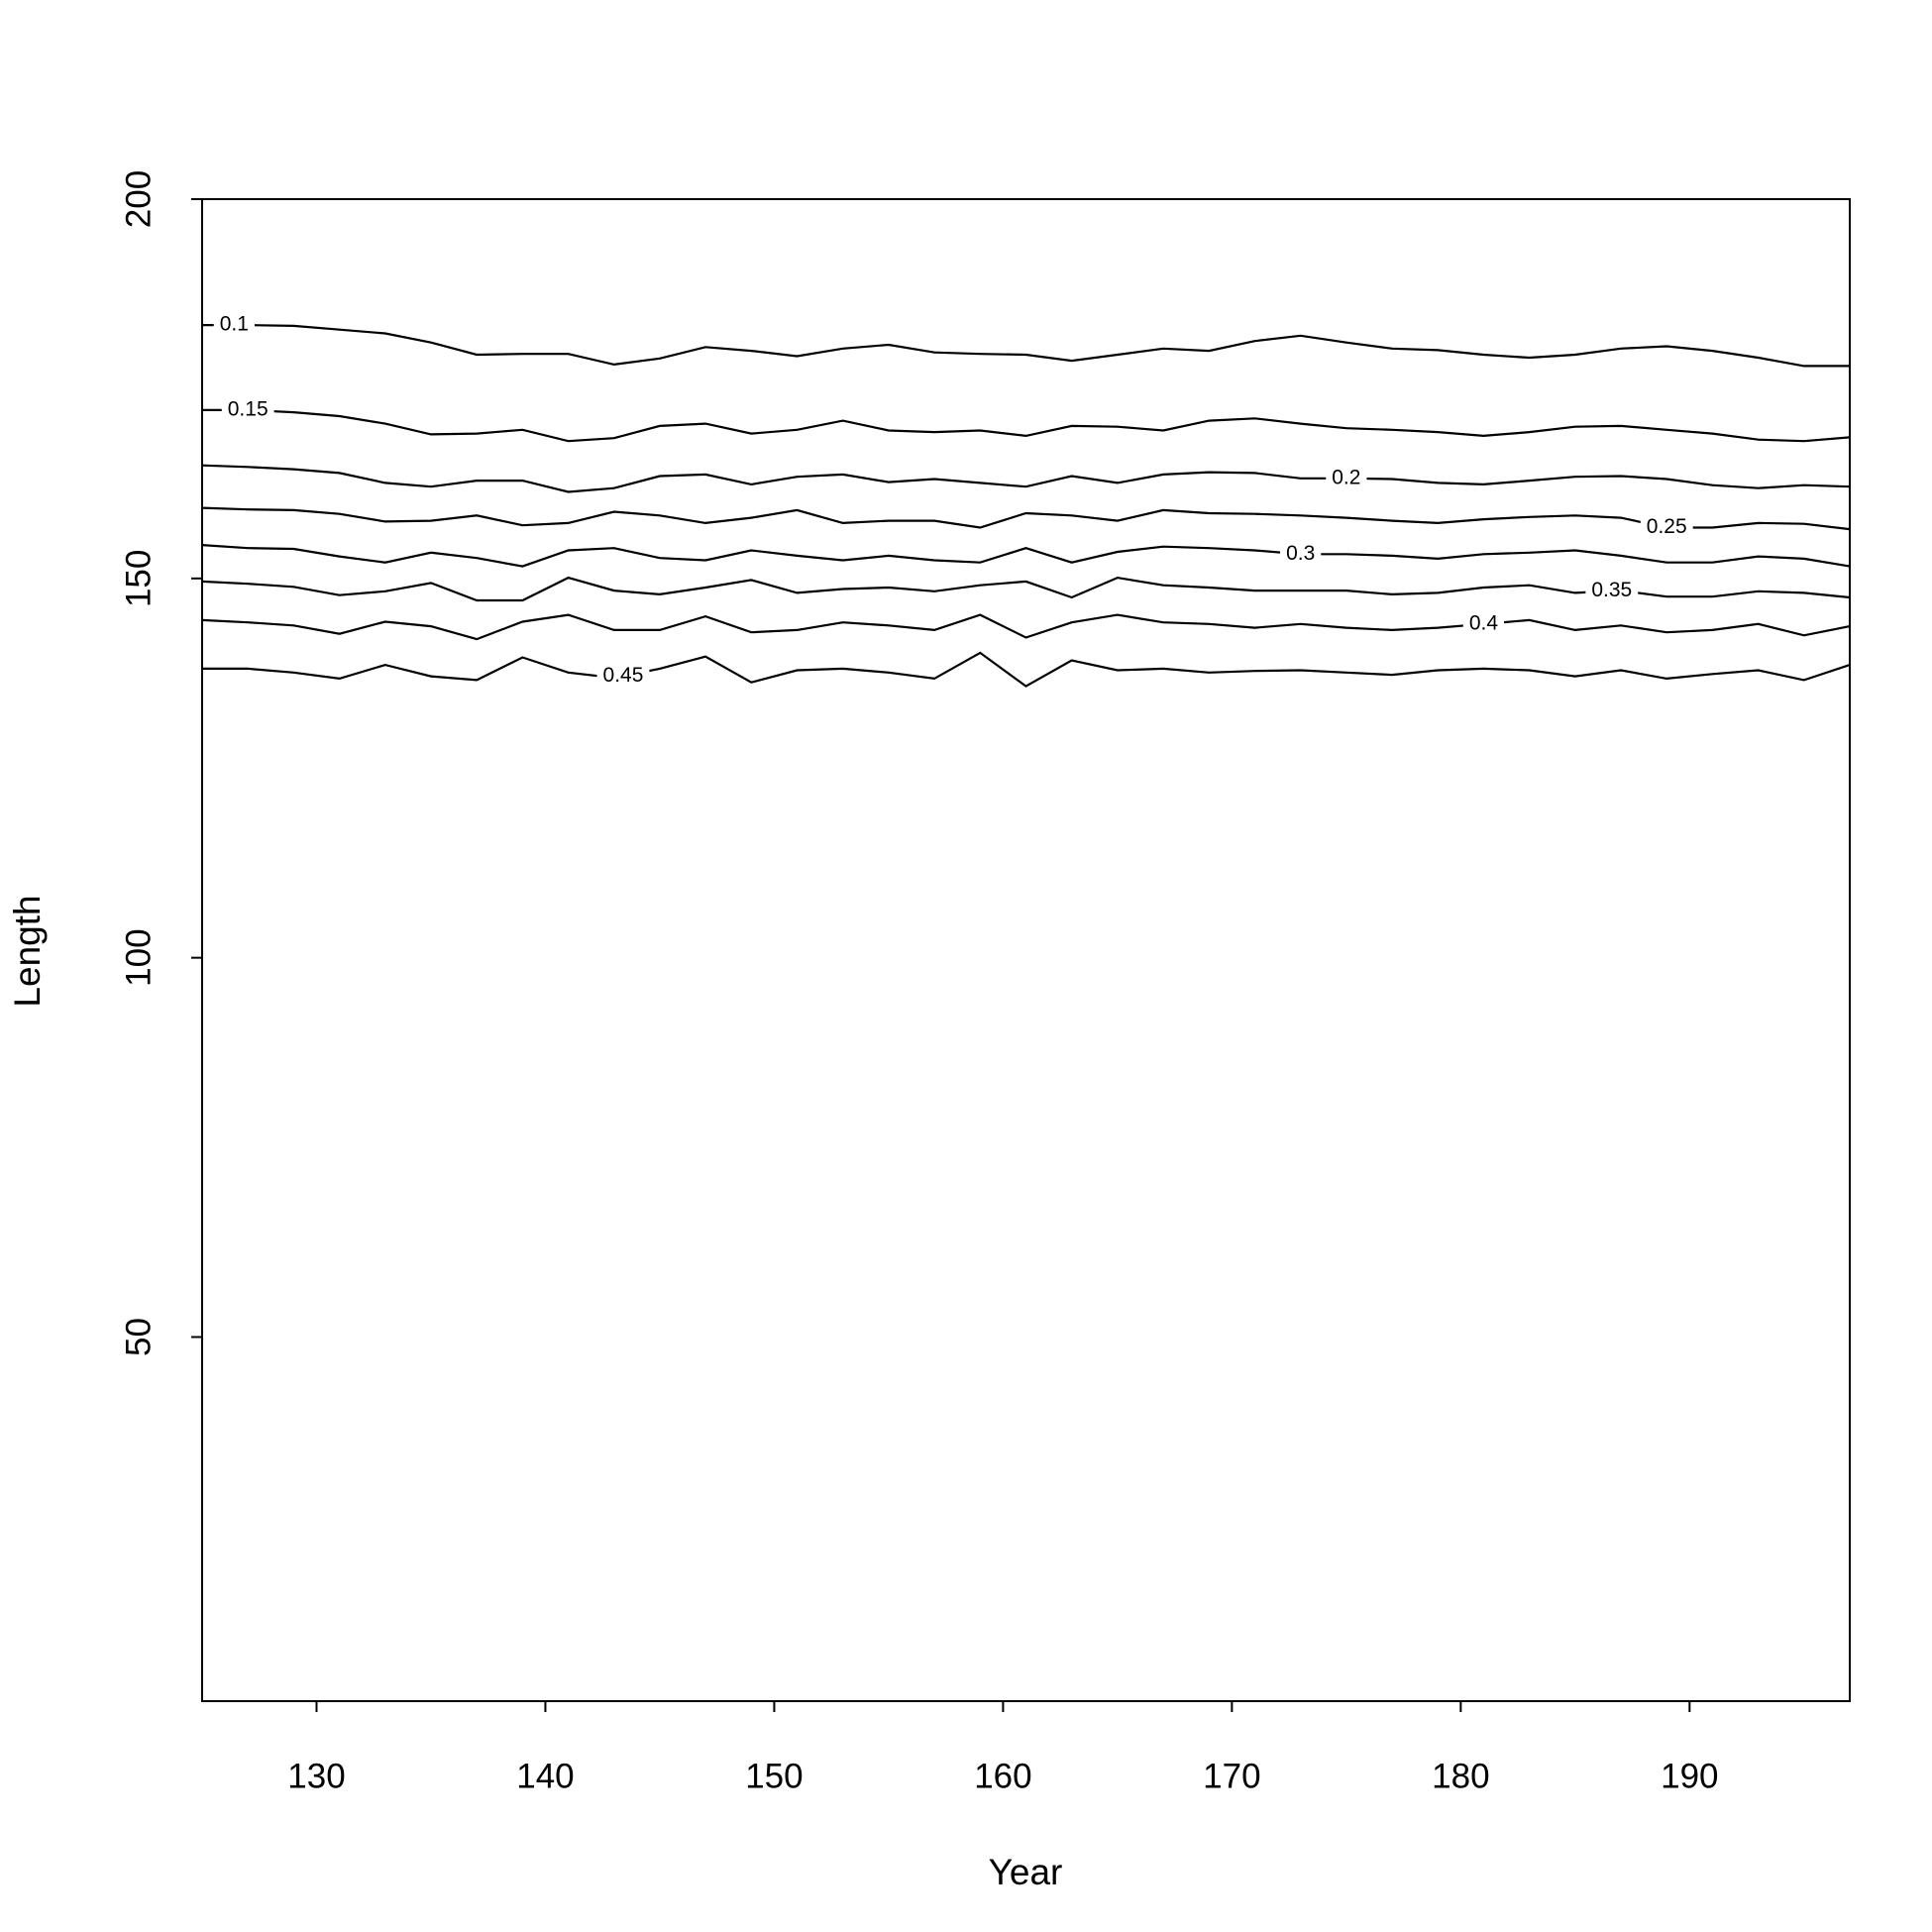 The width and height of the screenshot is (1932, 1932). What do you see at coordinates (138, 957) in the screenshot?
I see `y-tick-label: 100` at bounding box center [138, 957].